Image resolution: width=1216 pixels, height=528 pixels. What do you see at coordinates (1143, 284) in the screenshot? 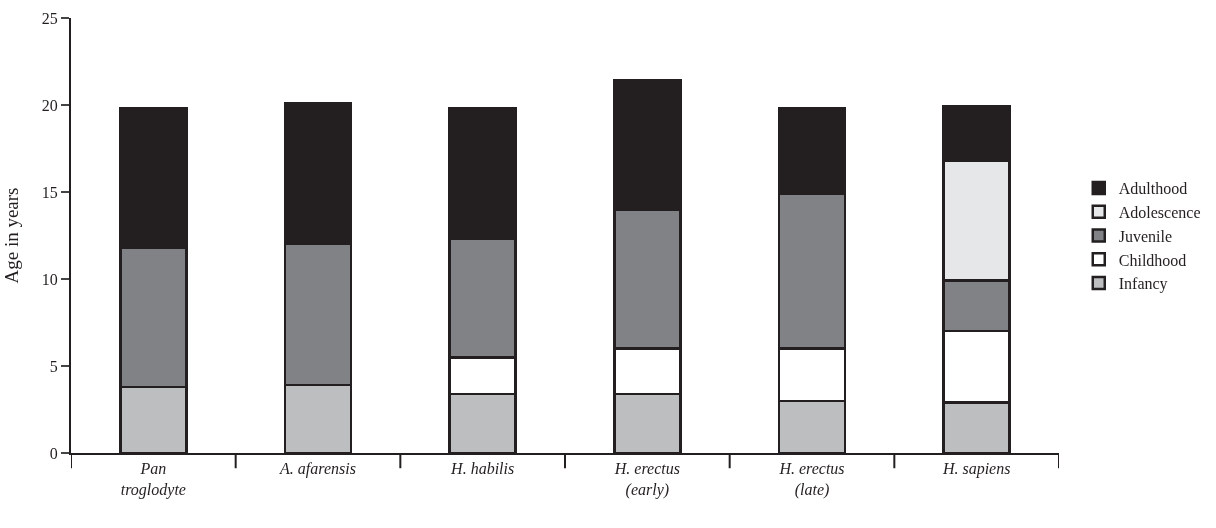
I see `legend-label: Infancy` at bounding box center [1143, 284].